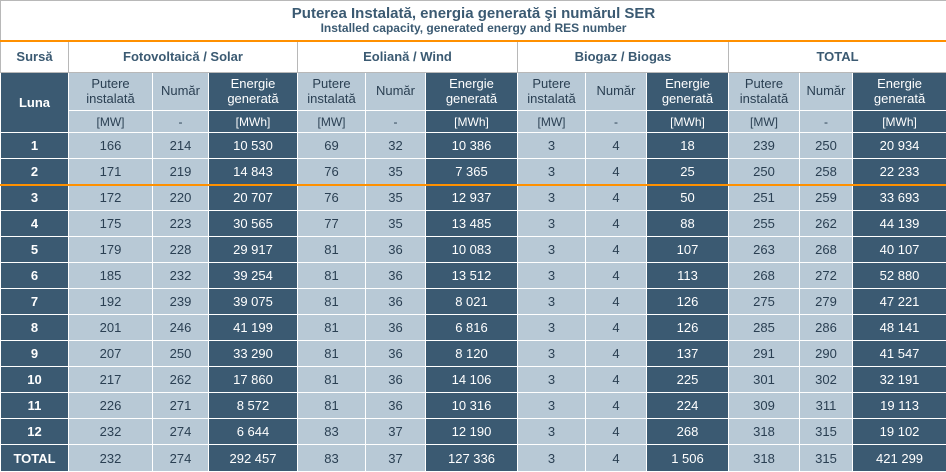 The width and height of the screenshot is (946, 472). What do you see at coordinates (253, 328) in the screenshot?
I see `cell-solar-generated-energy: 41 199` at bounding box center [253, 328].